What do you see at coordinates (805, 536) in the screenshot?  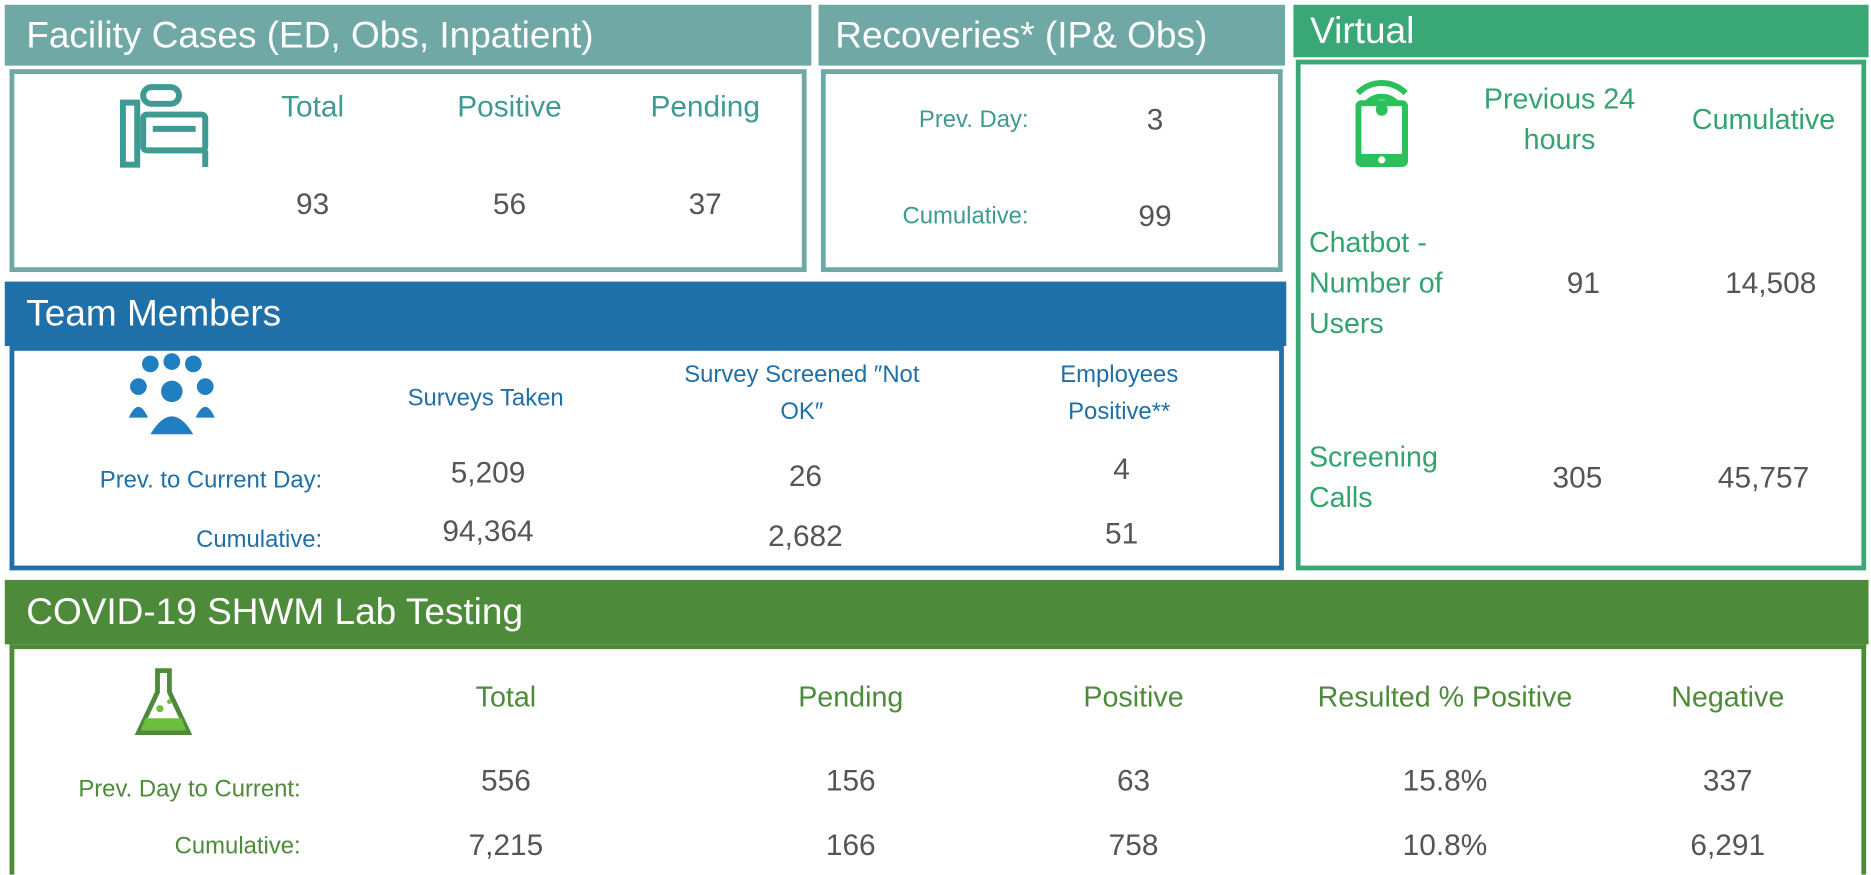 I see `value: 2,682` at bounding box center [805, 536].